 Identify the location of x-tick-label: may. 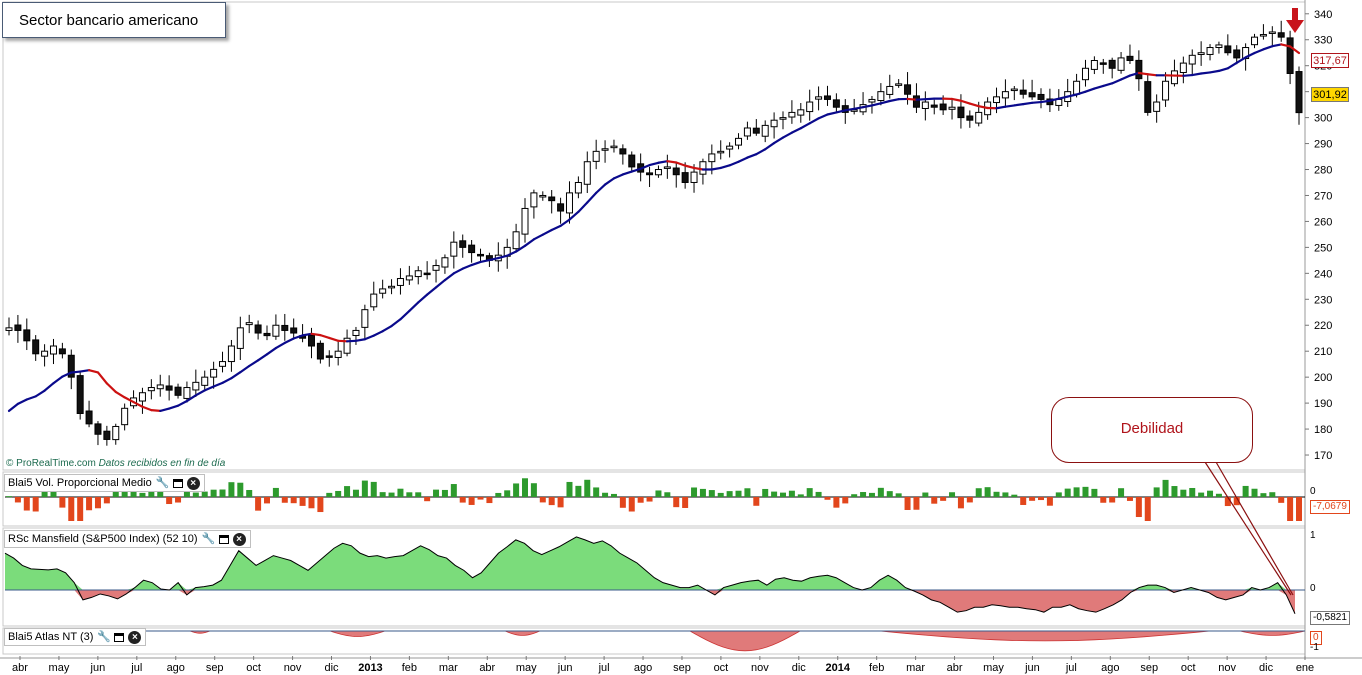
(526, 668).